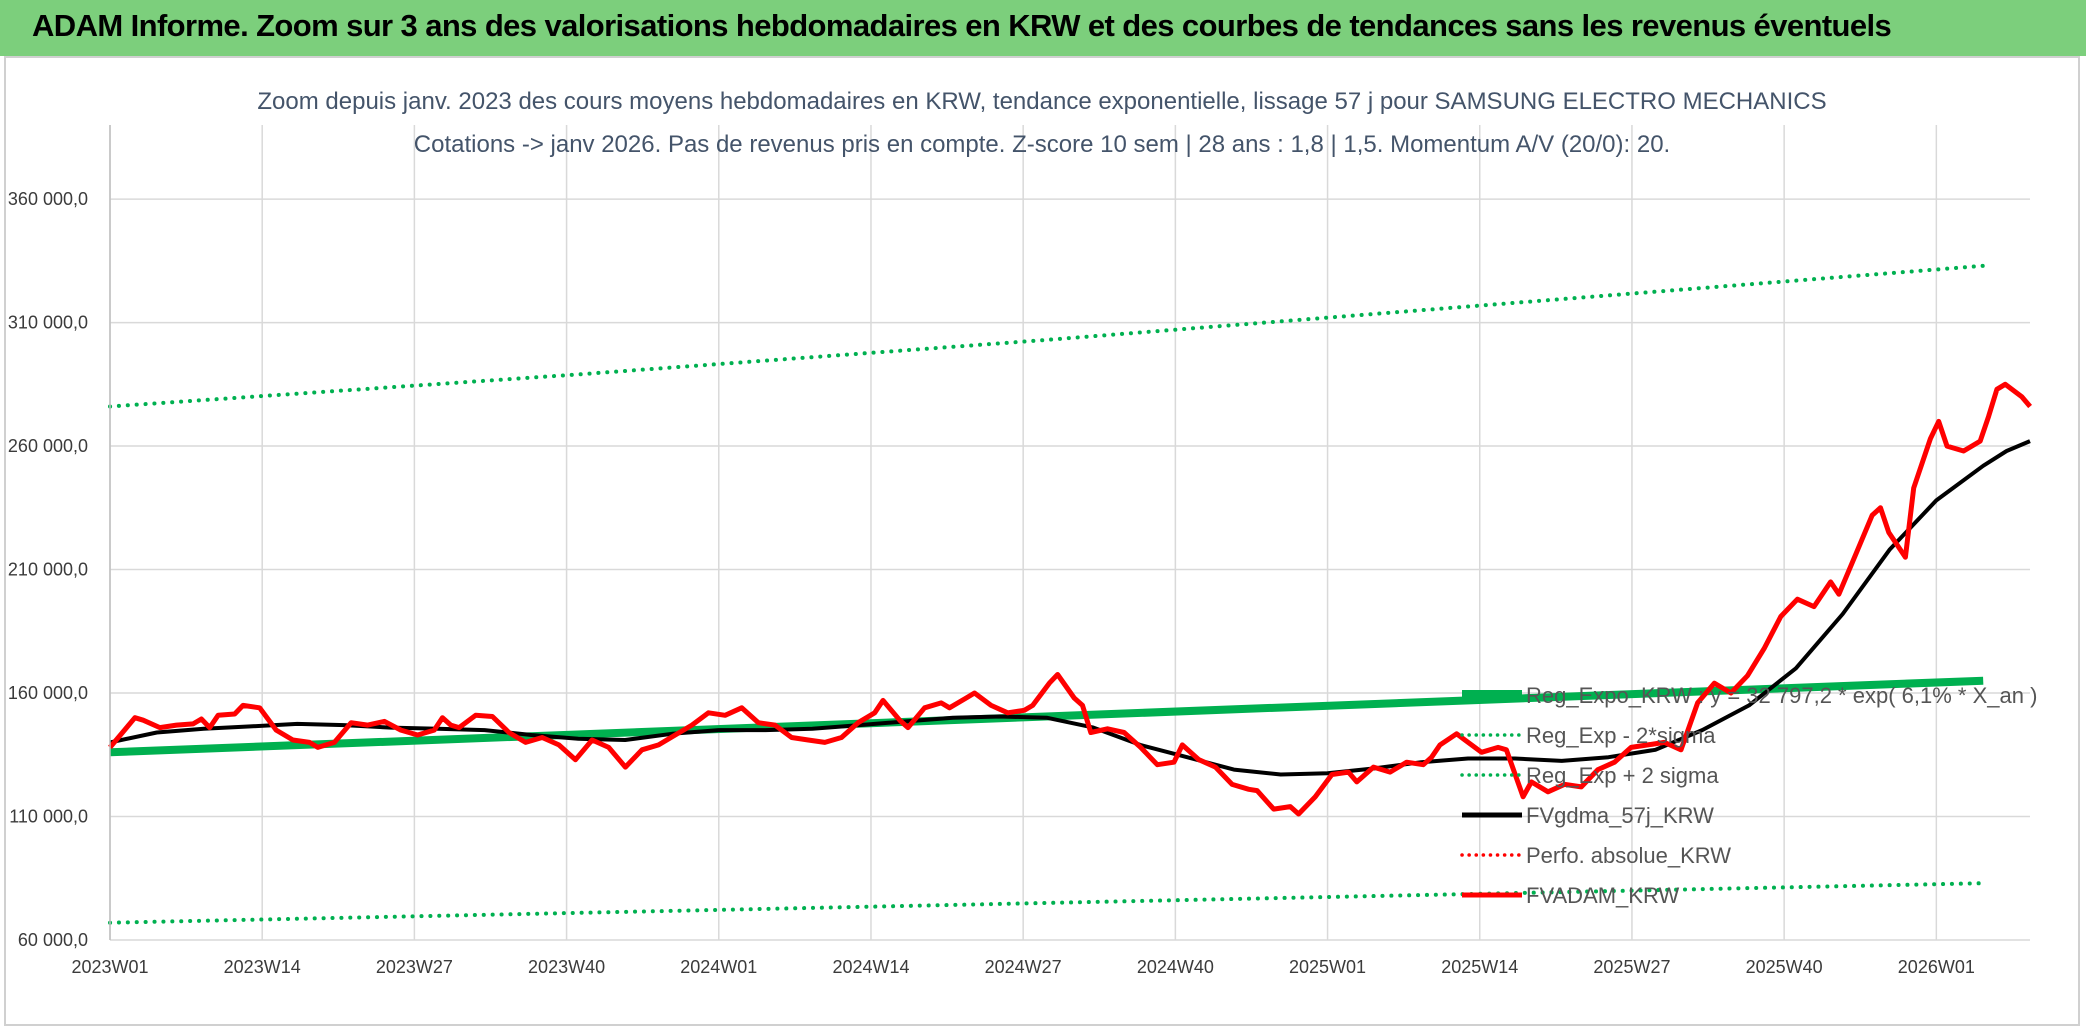 The width and height of the screenshot is (2086, 1031). What do you see at coordinates (1621, 735) in the screenshot?
I see `legend-entry: Reg_Exp - 2*sigma` at bounding box center [1621, 735].